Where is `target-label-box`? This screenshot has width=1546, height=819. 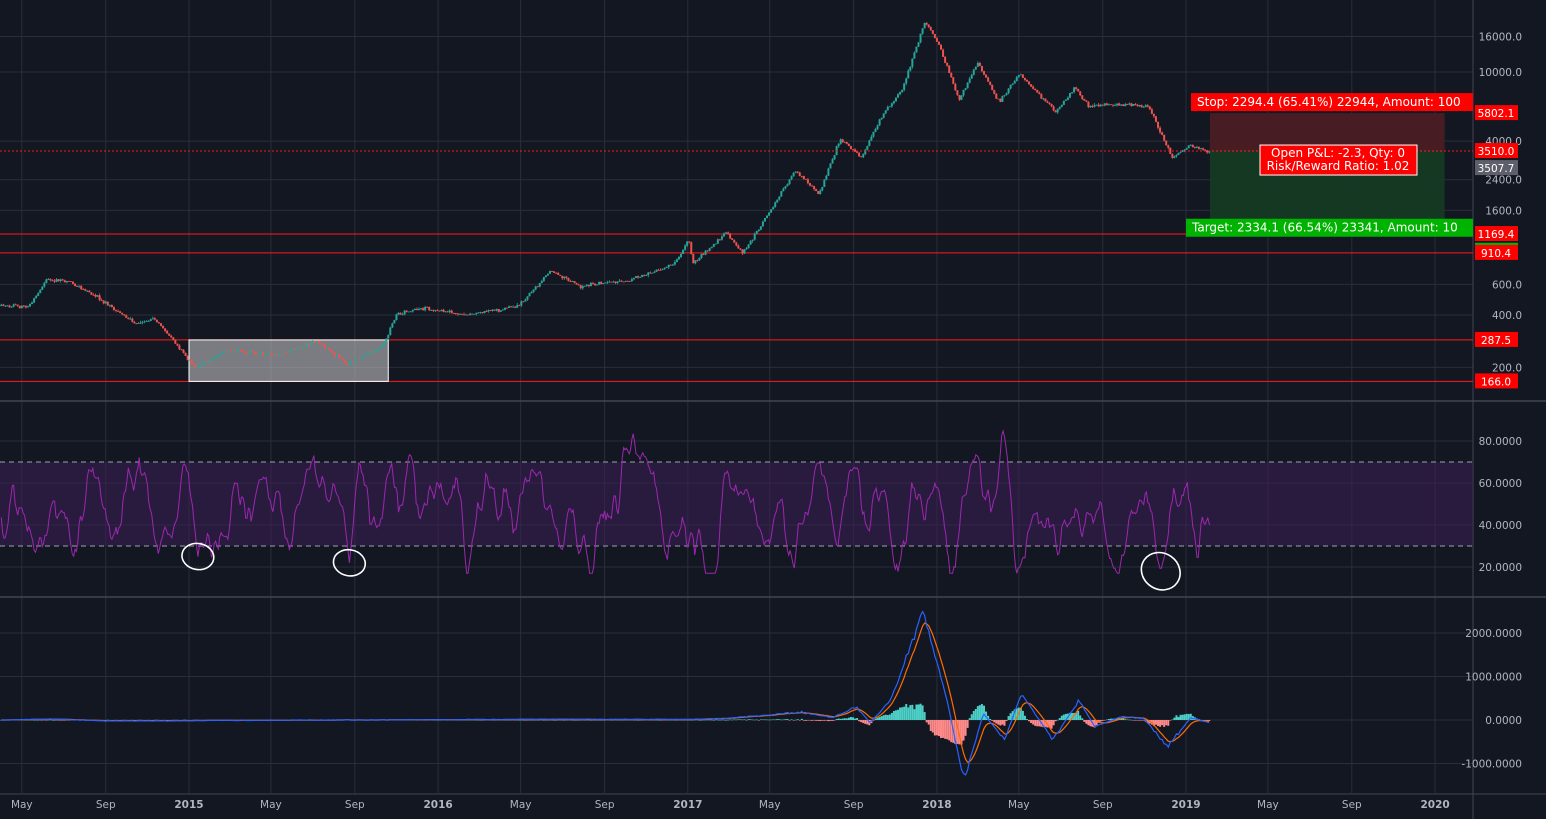
target-label-box is located at coordinates (1329, 227).